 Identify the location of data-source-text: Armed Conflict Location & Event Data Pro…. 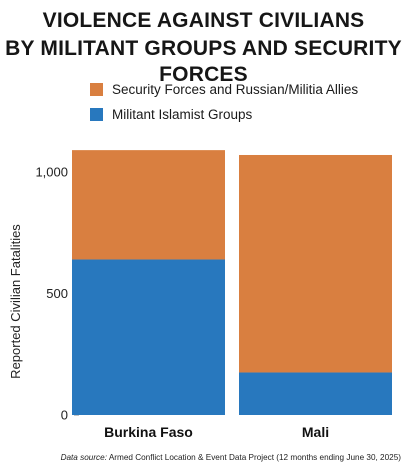
(254, 457).